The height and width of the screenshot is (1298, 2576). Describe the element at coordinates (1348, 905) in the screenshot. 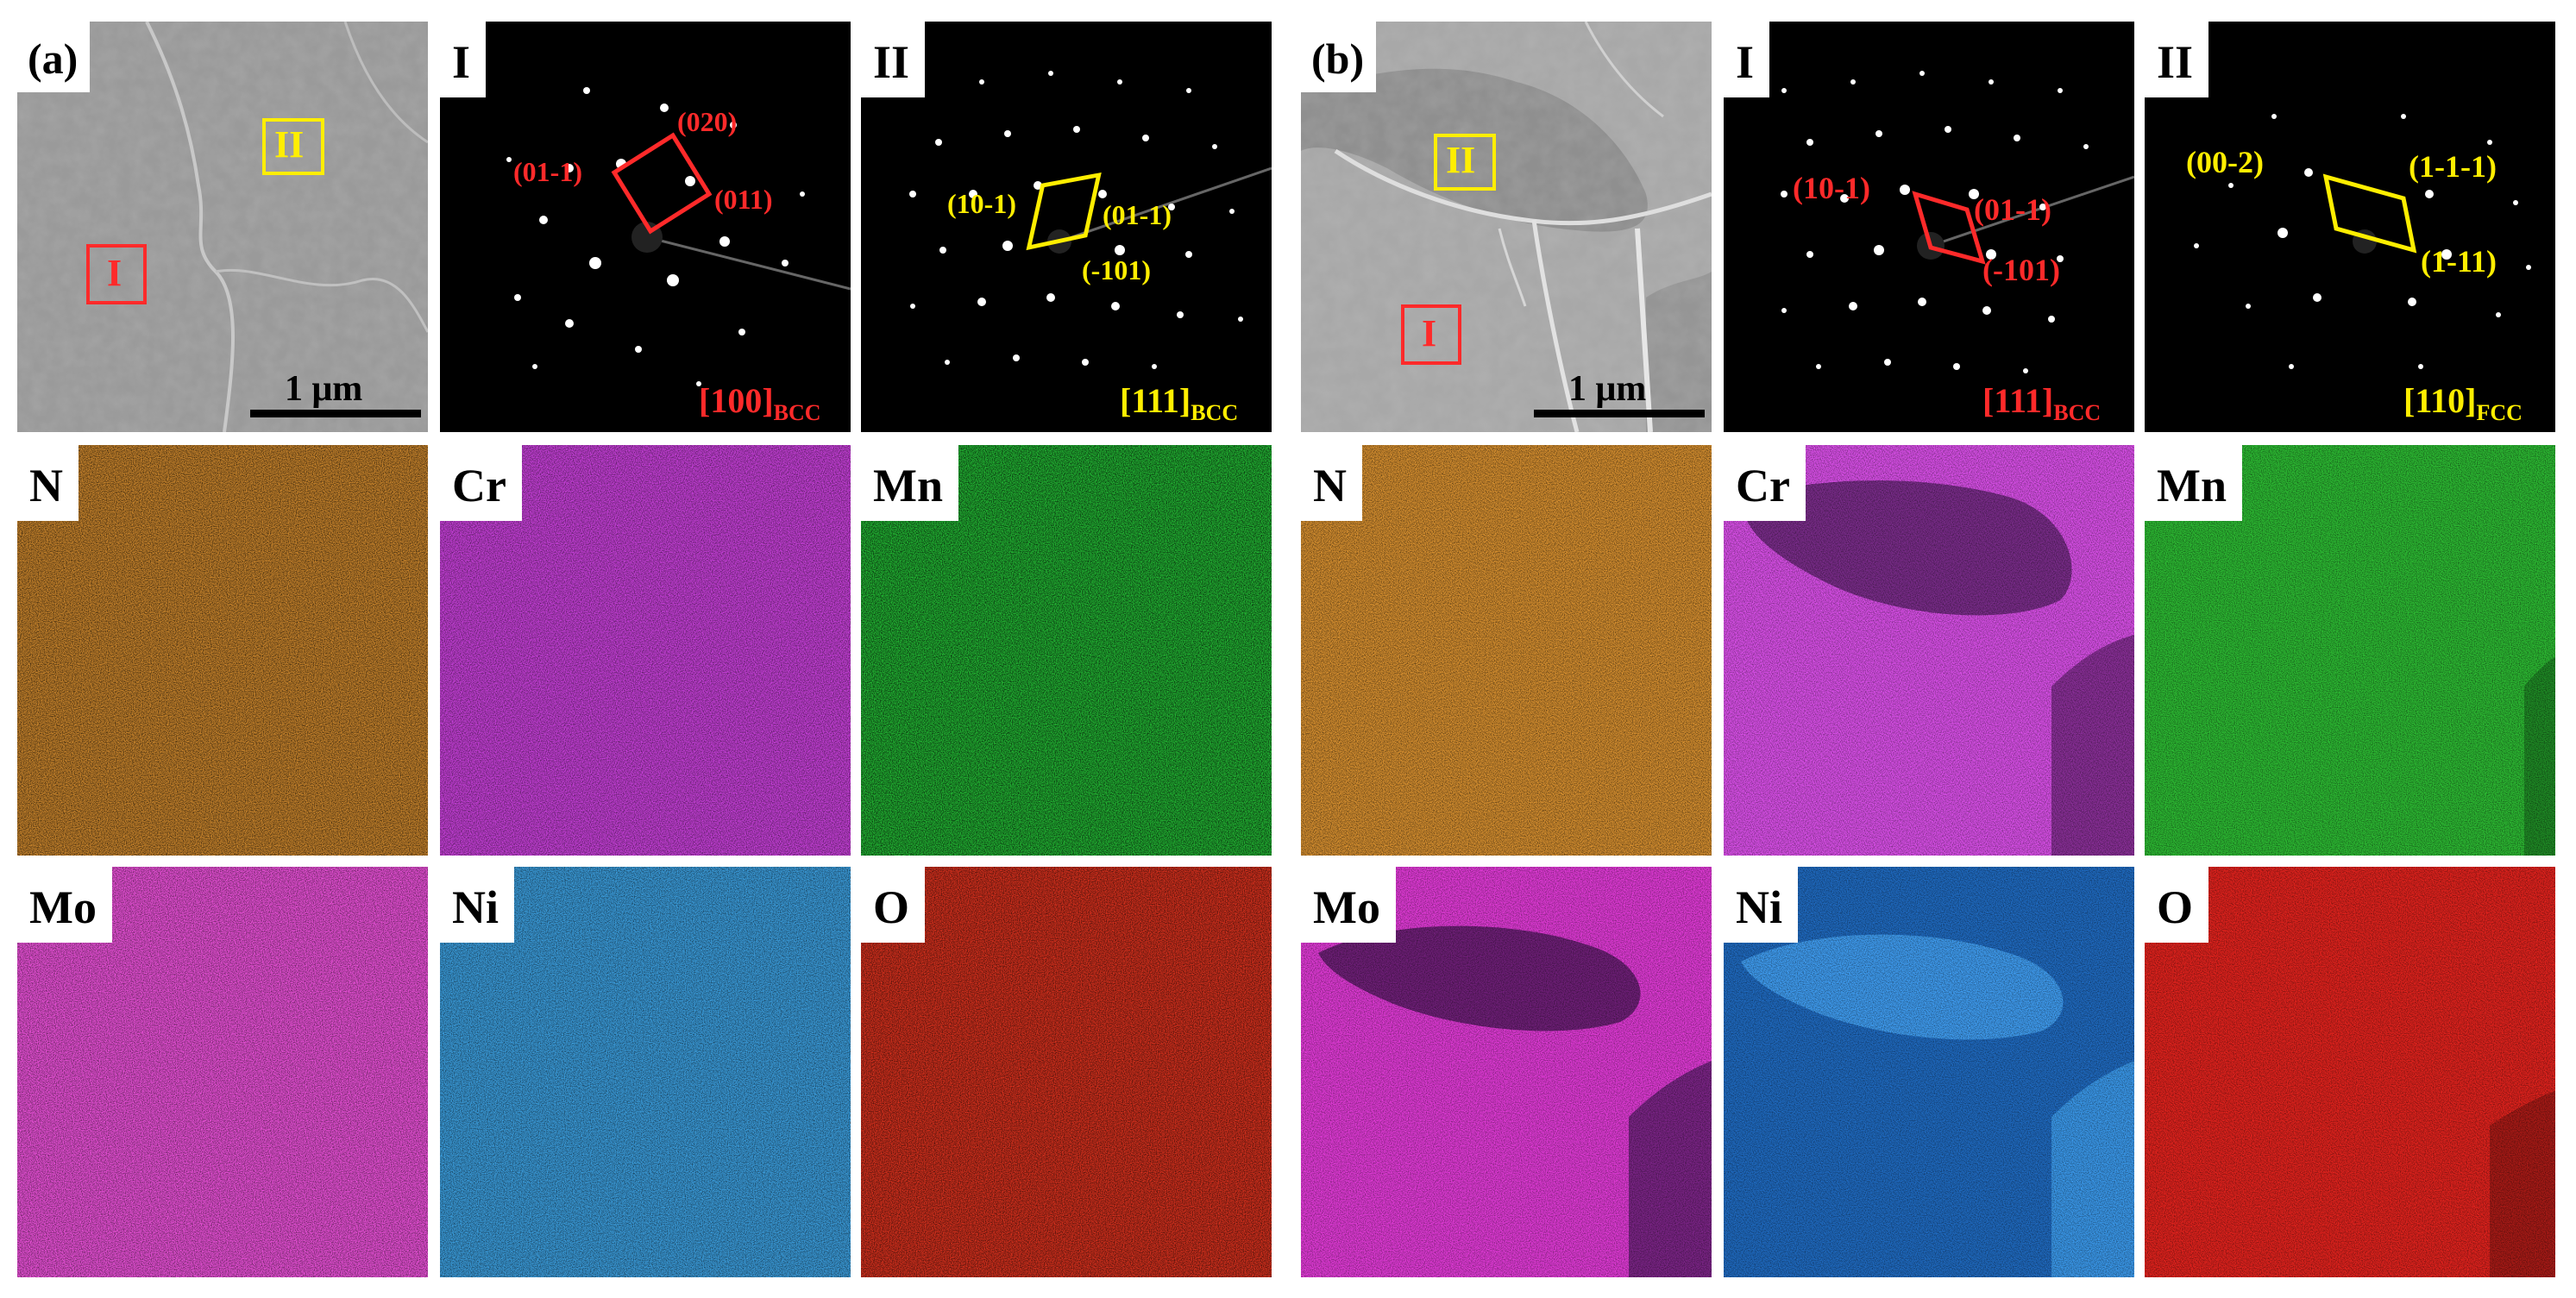

I see `b-map-Mo-tag: Mo` at that location.